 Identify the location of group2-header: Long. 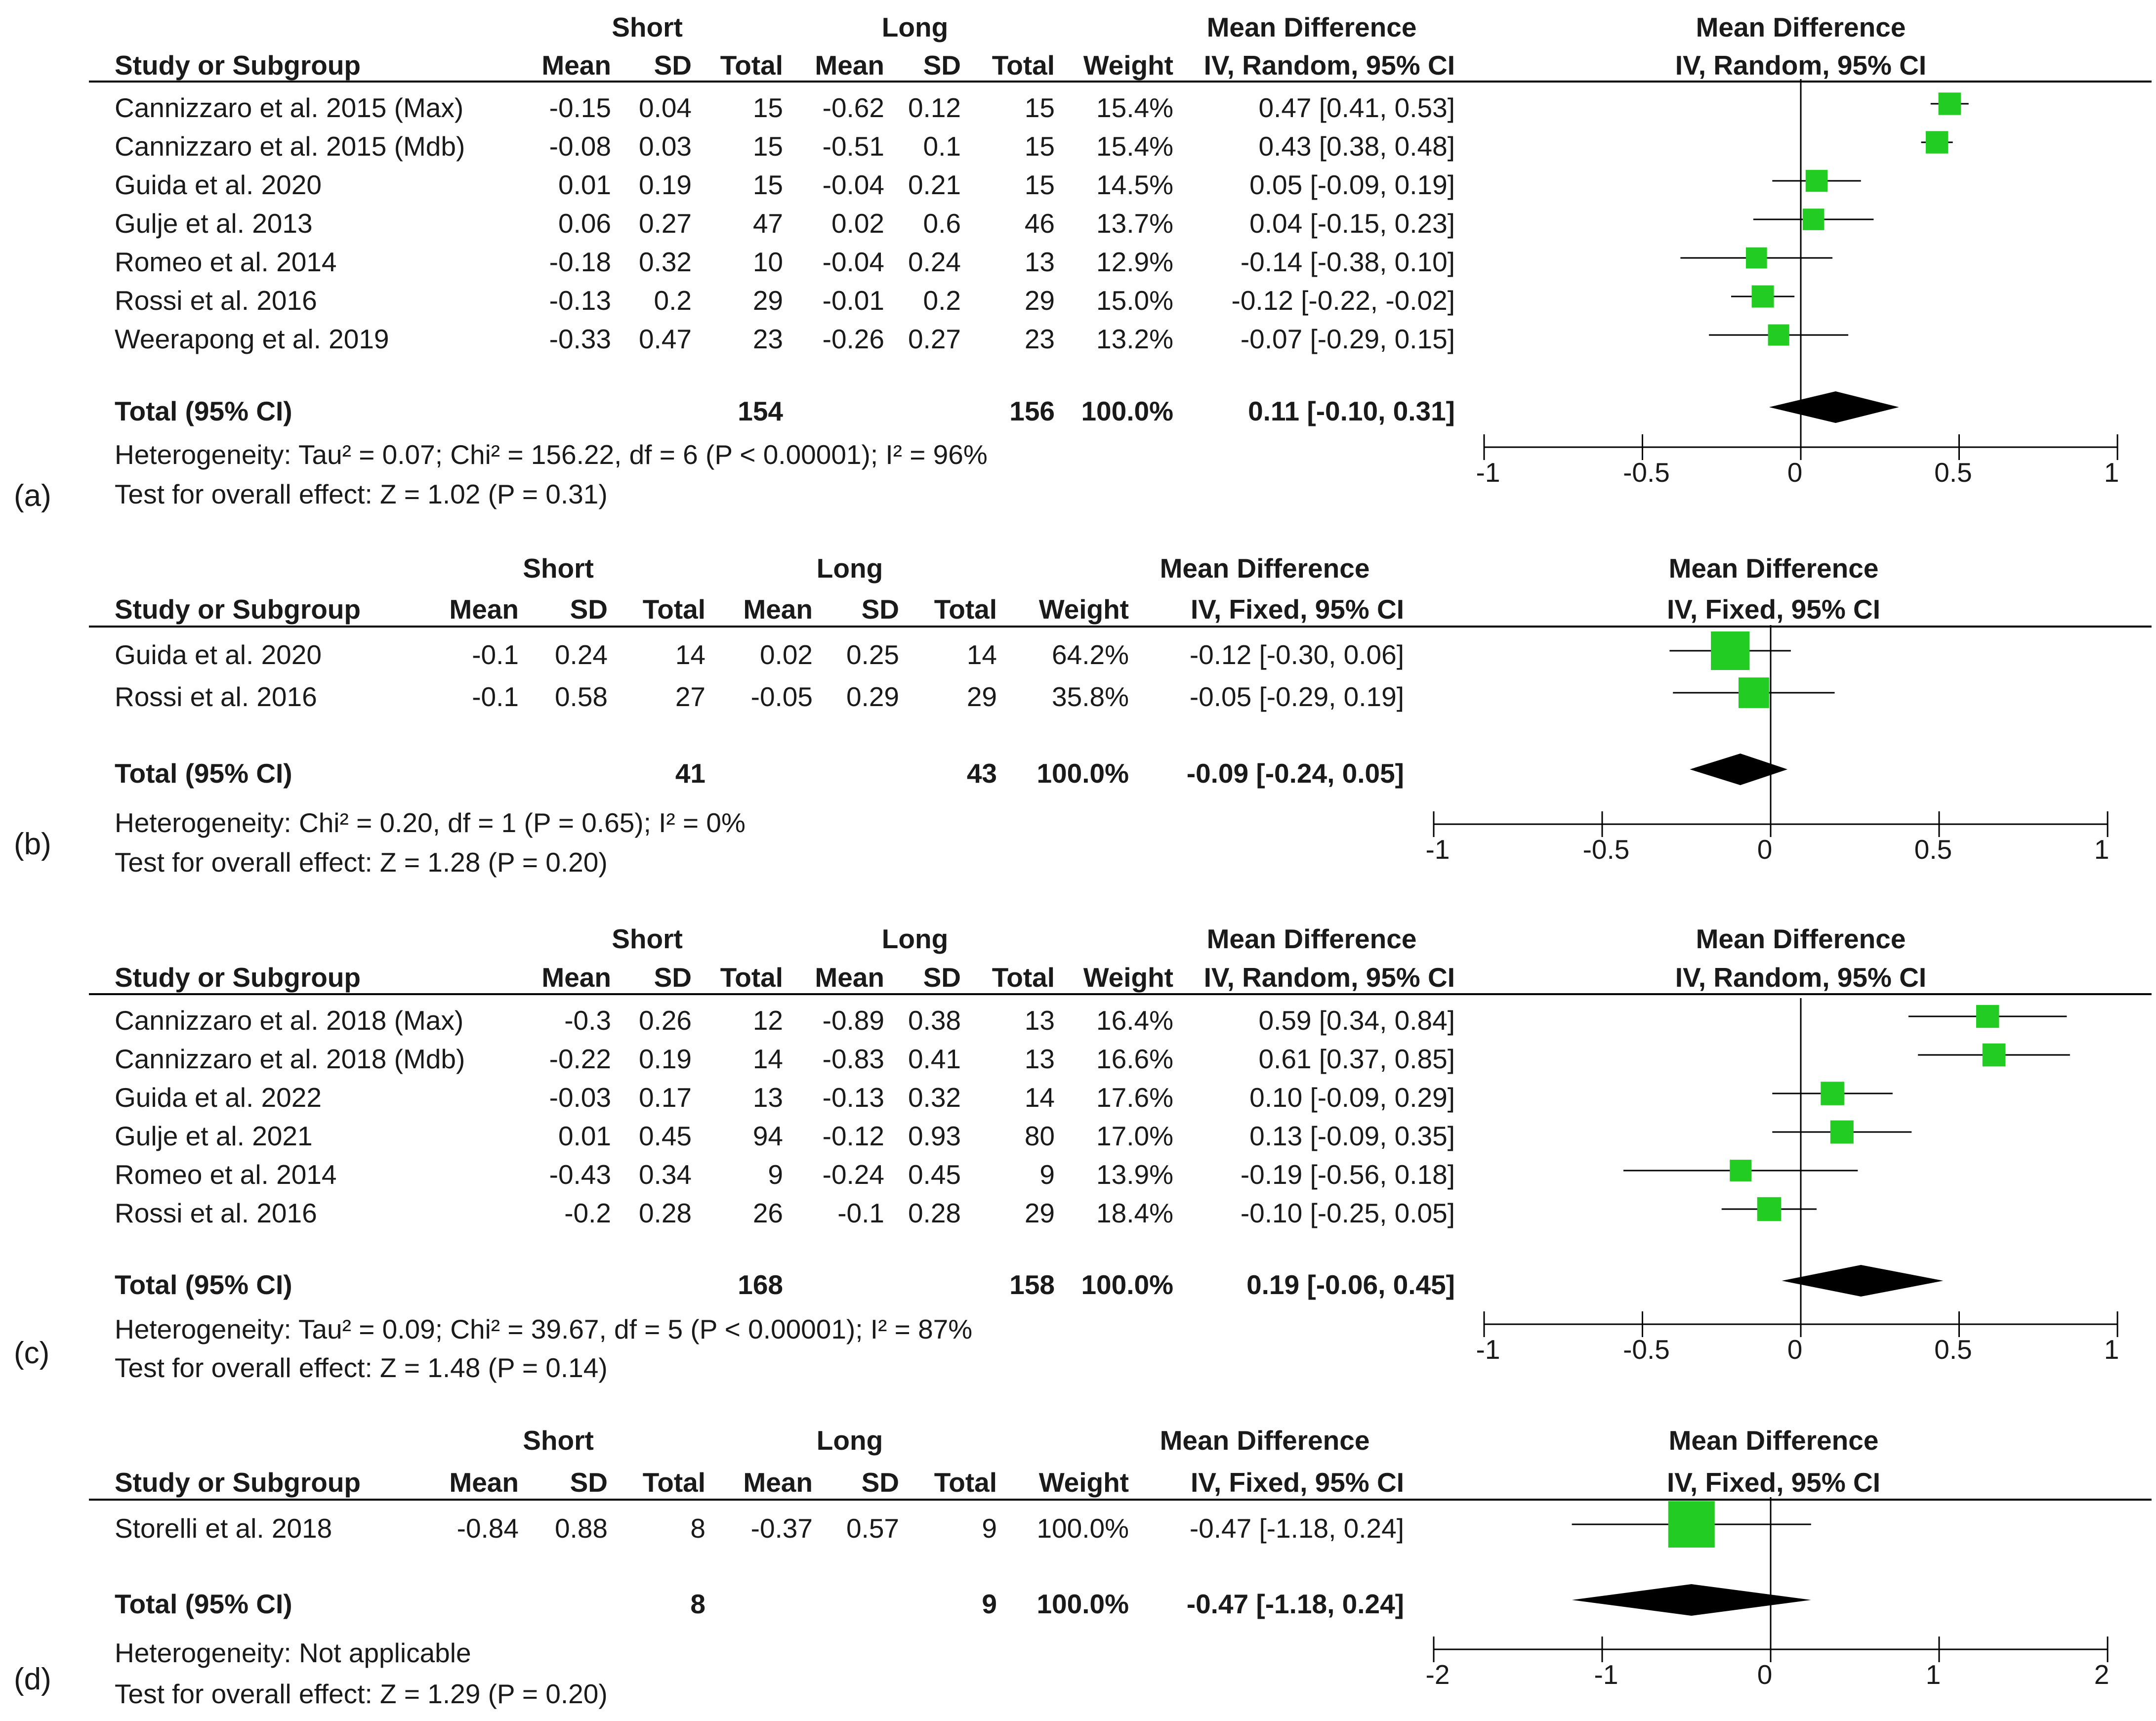
(915, 27).